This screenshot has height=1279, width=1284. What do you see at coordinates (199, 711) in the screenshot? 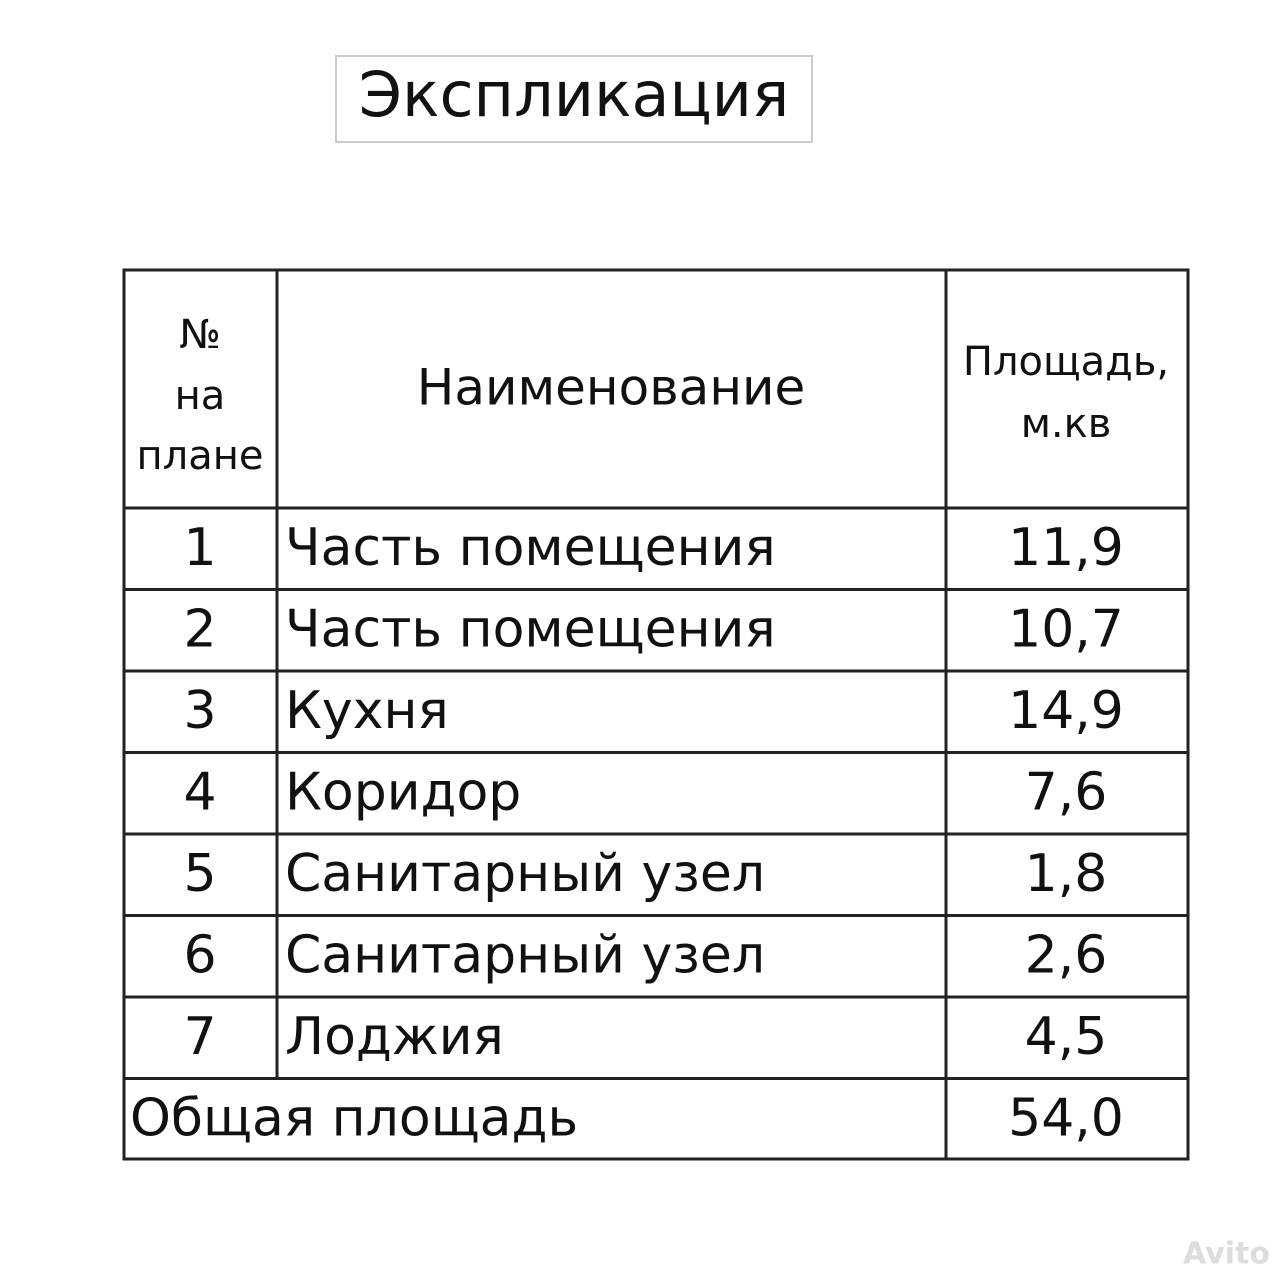
I see `row-number: 3` at bounding box center [199, 711].